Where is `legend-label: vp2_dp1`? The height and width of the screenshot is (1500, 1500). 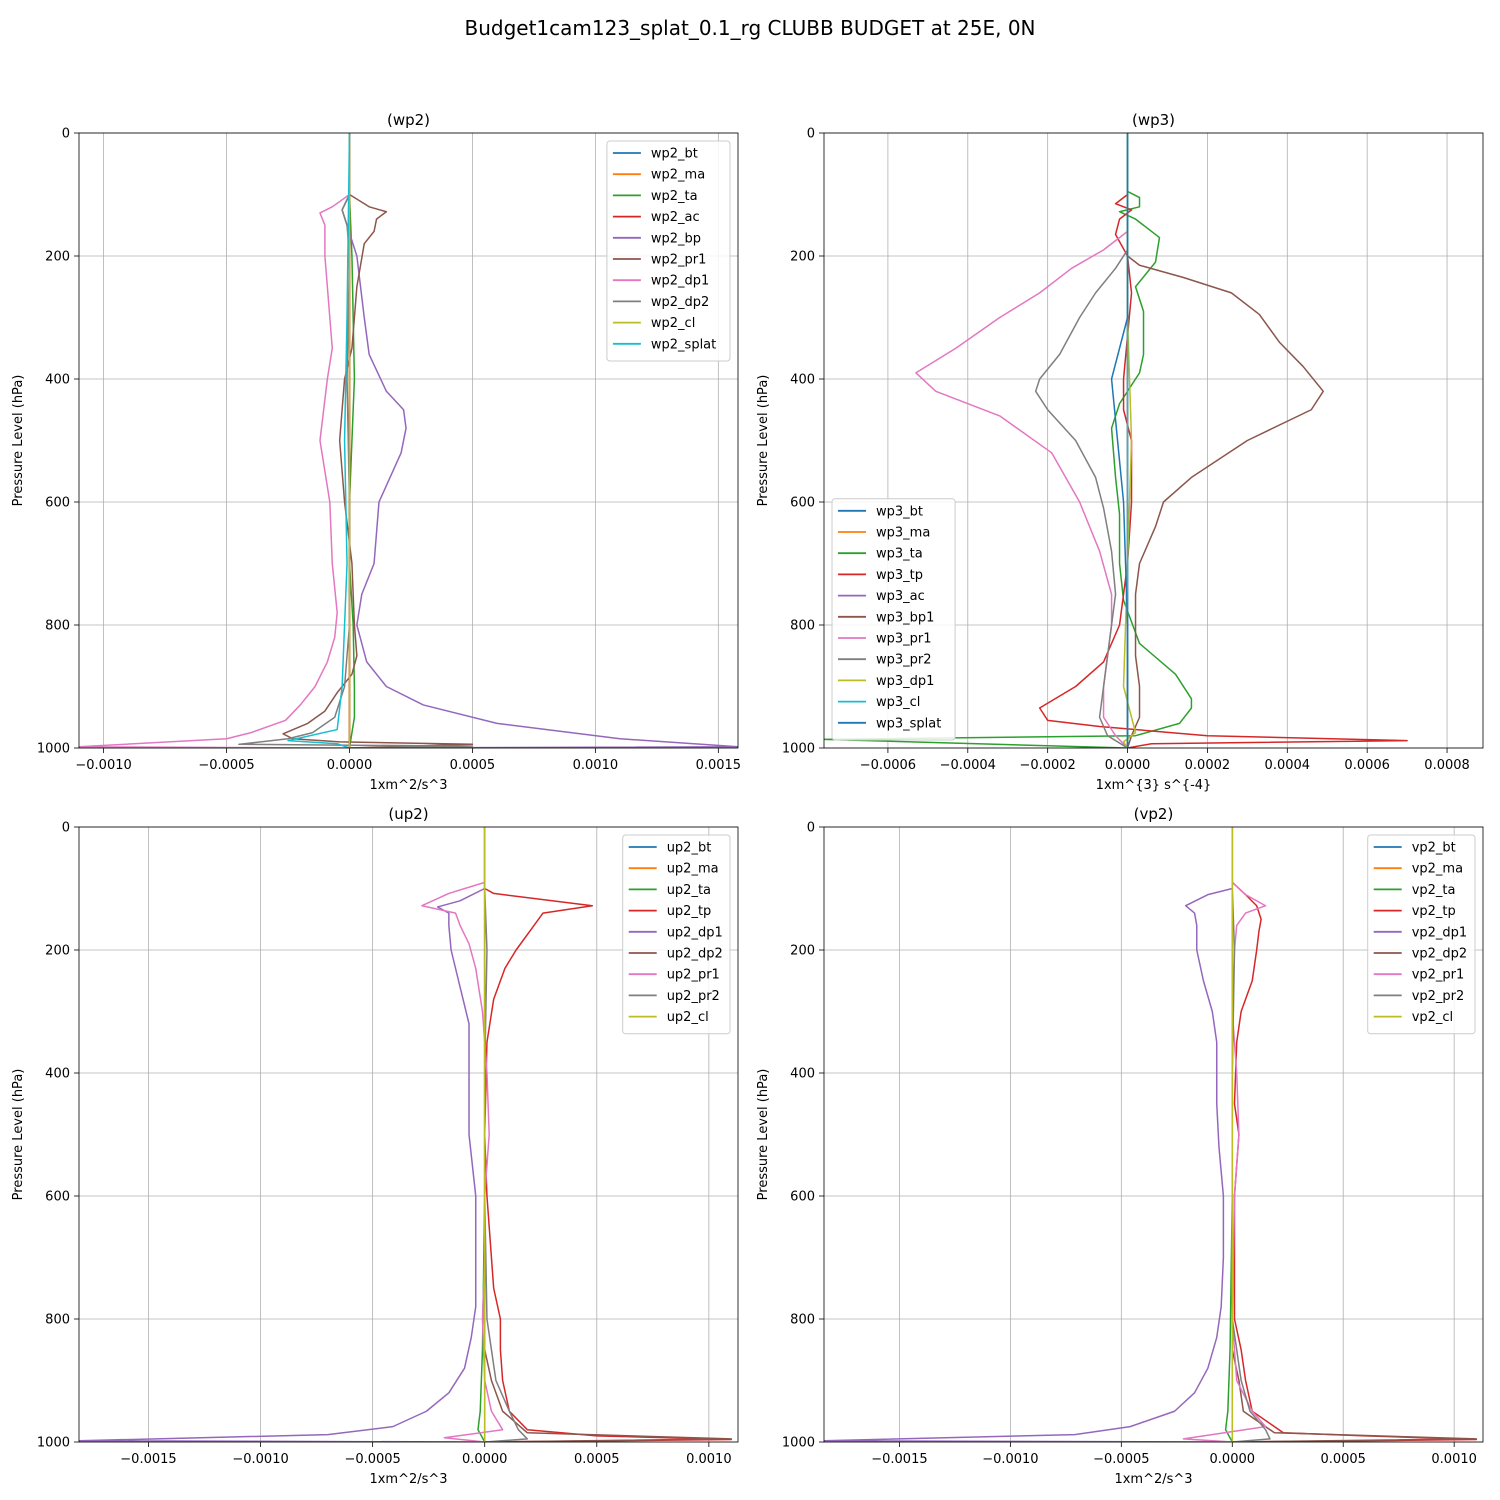
legend-label: vp2_dp1 is located at coordinates (1440, 932).